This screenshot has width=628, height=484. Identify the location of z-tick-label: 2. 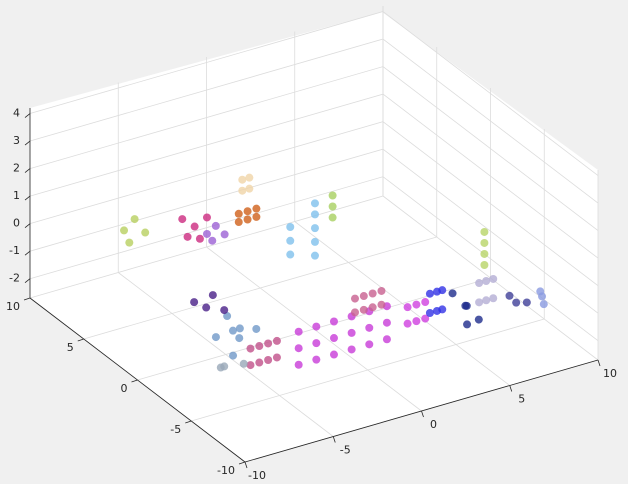
(16, 168).